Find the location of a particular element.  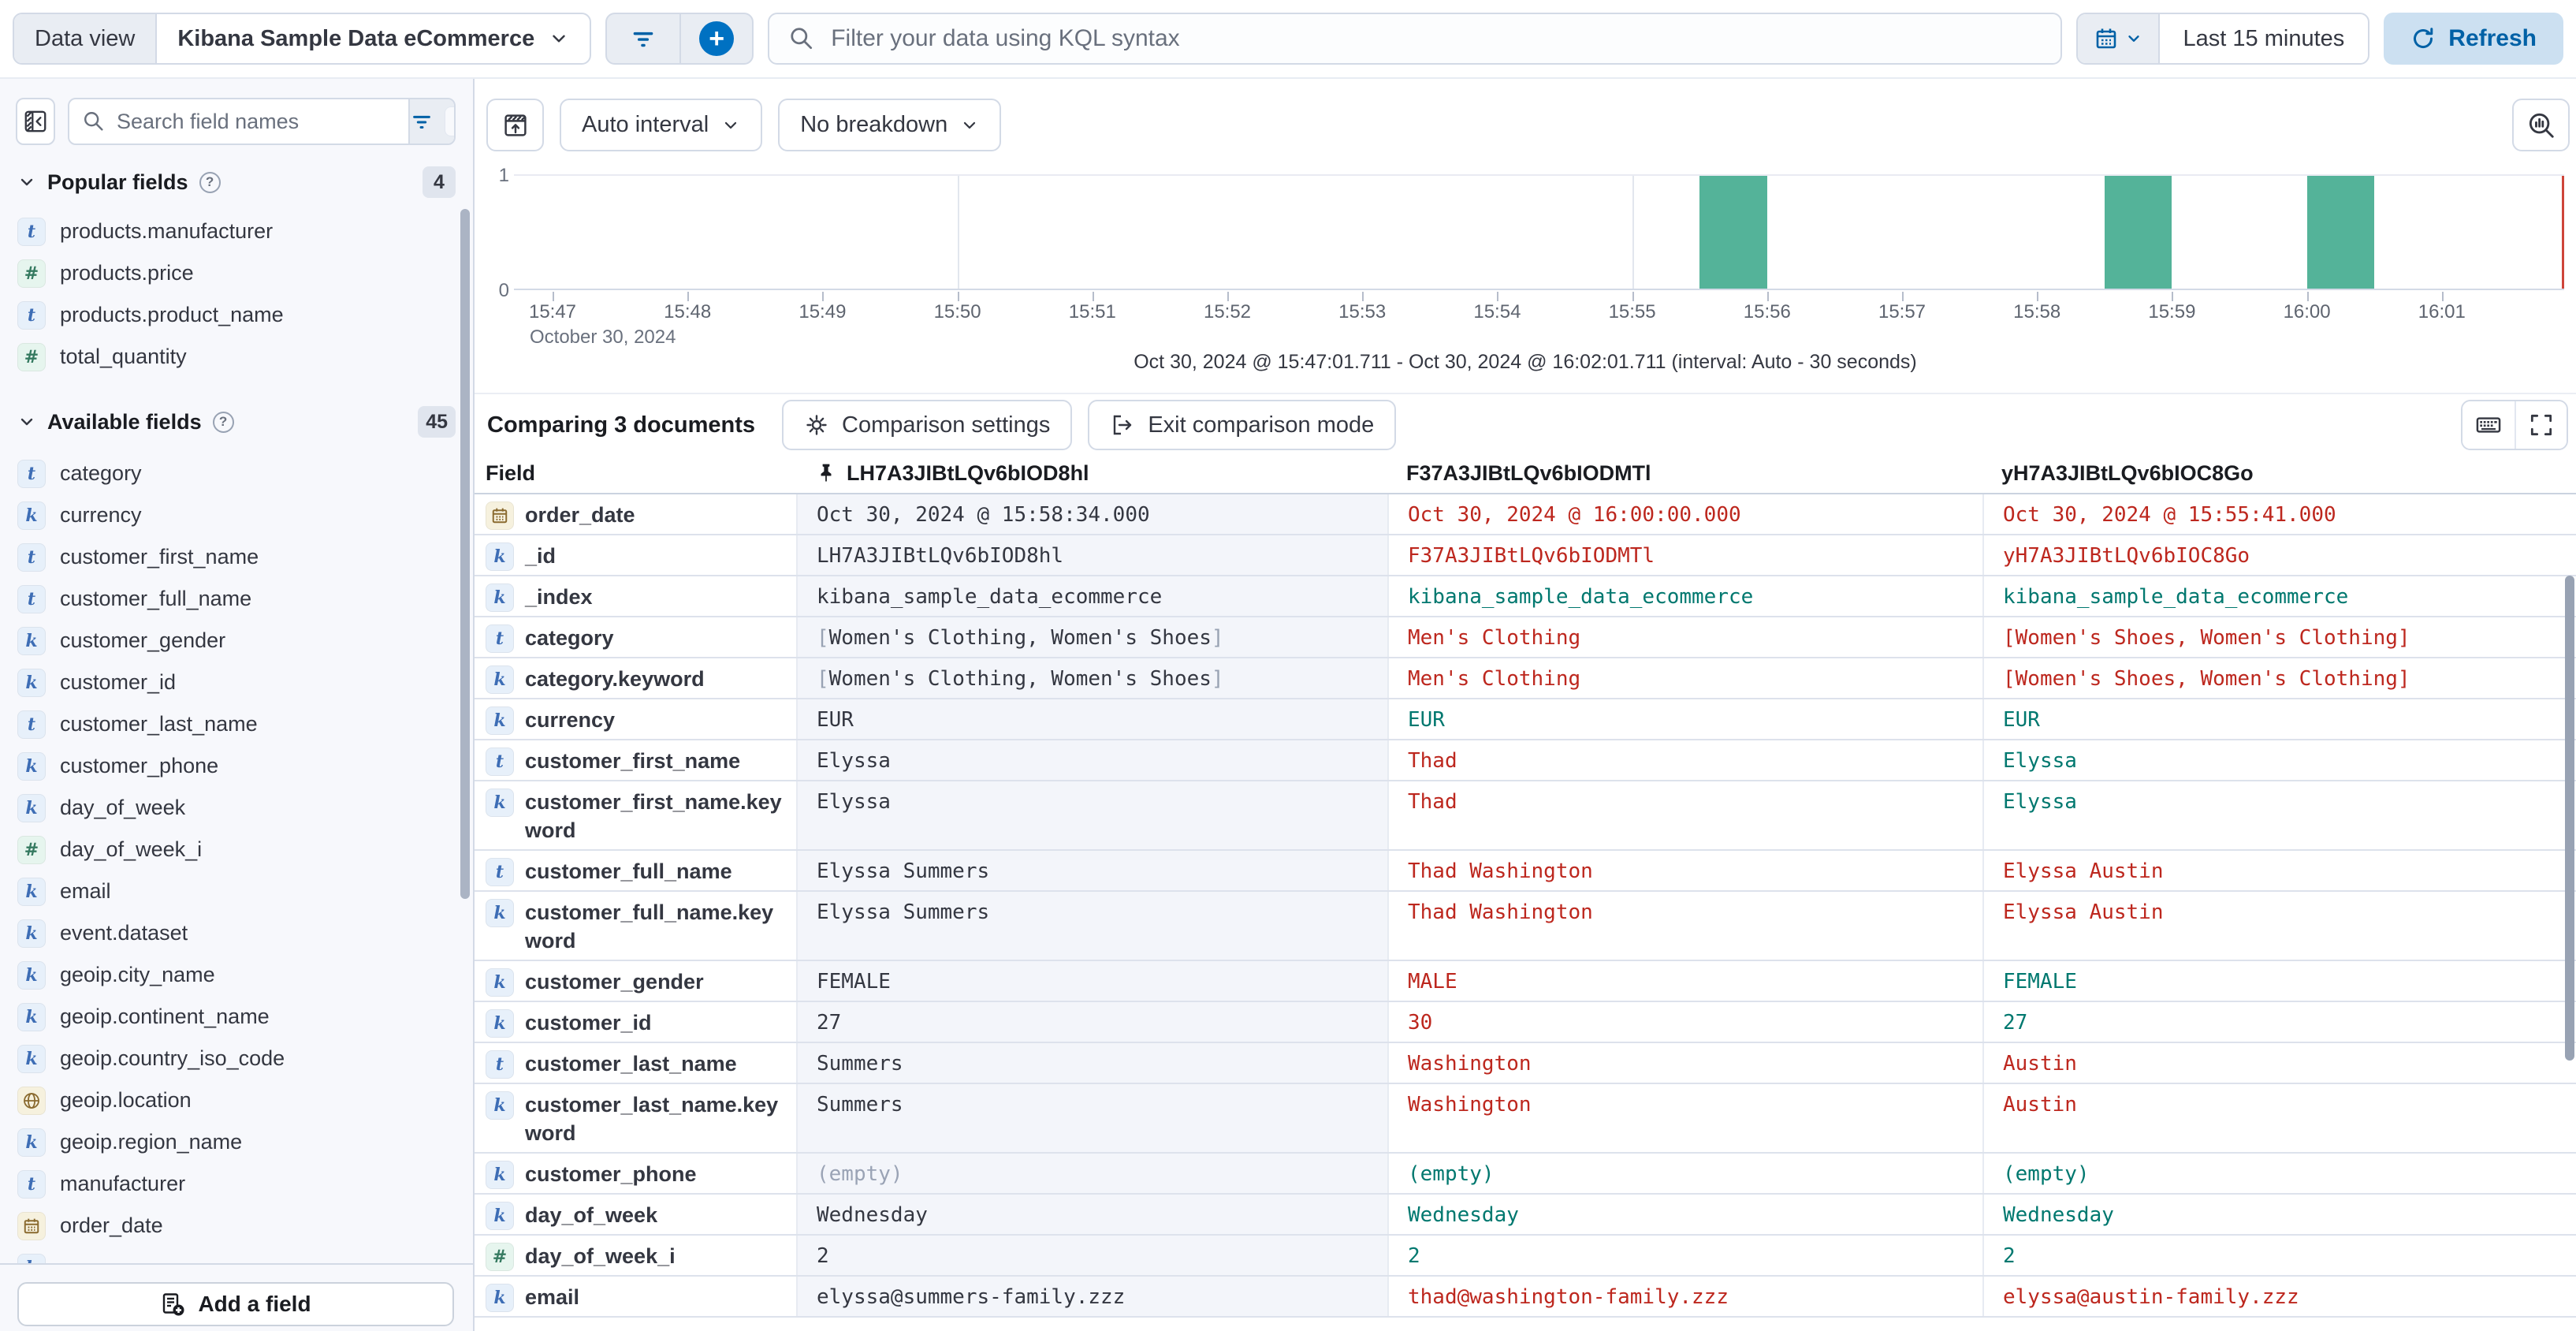

cell-value: Men's Clothing is located at coordinates (1494, 679).